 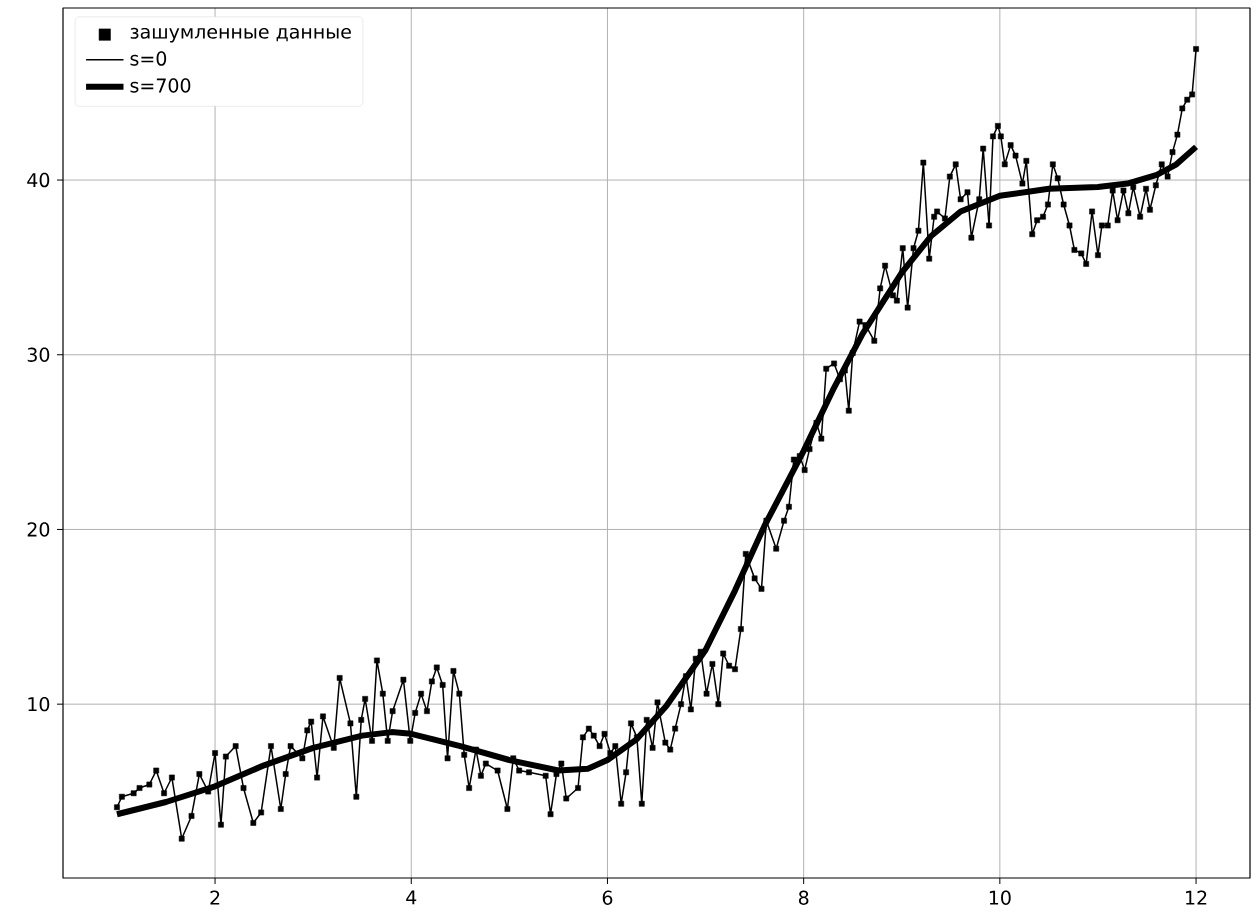 I want to click on x-tick-label: 8, so click(x=803, y=897).